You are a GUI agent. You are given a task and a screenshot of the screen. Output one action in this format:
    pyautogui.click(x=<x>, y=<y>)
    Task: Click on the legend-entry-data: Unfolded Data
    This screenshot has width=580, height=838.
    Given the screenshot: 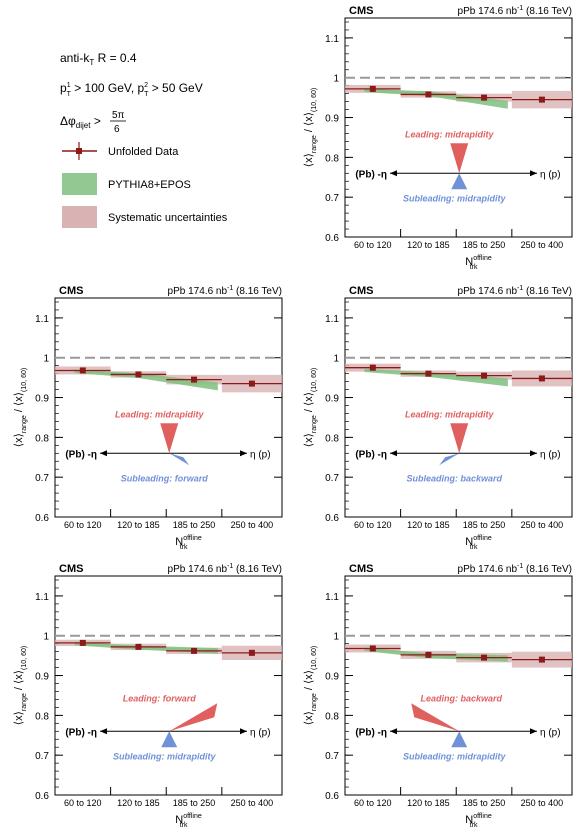 What is the action you would take?
    pyautogui.click(x=120, y=151)
    